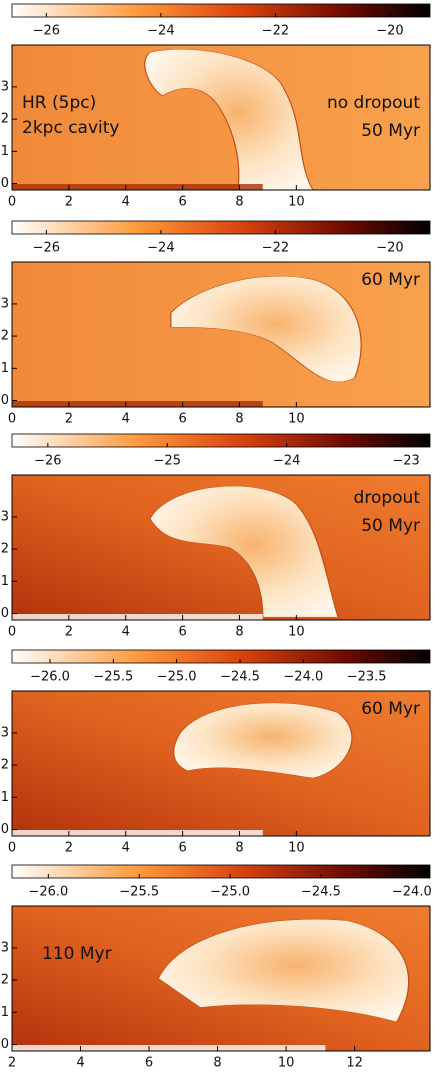 The width and height of the screenshot is (443, 1082). What do you see at coordinates (373, 103) in the screenshot?
I see `annotation: no dropout` at bounding box center [373, 103].